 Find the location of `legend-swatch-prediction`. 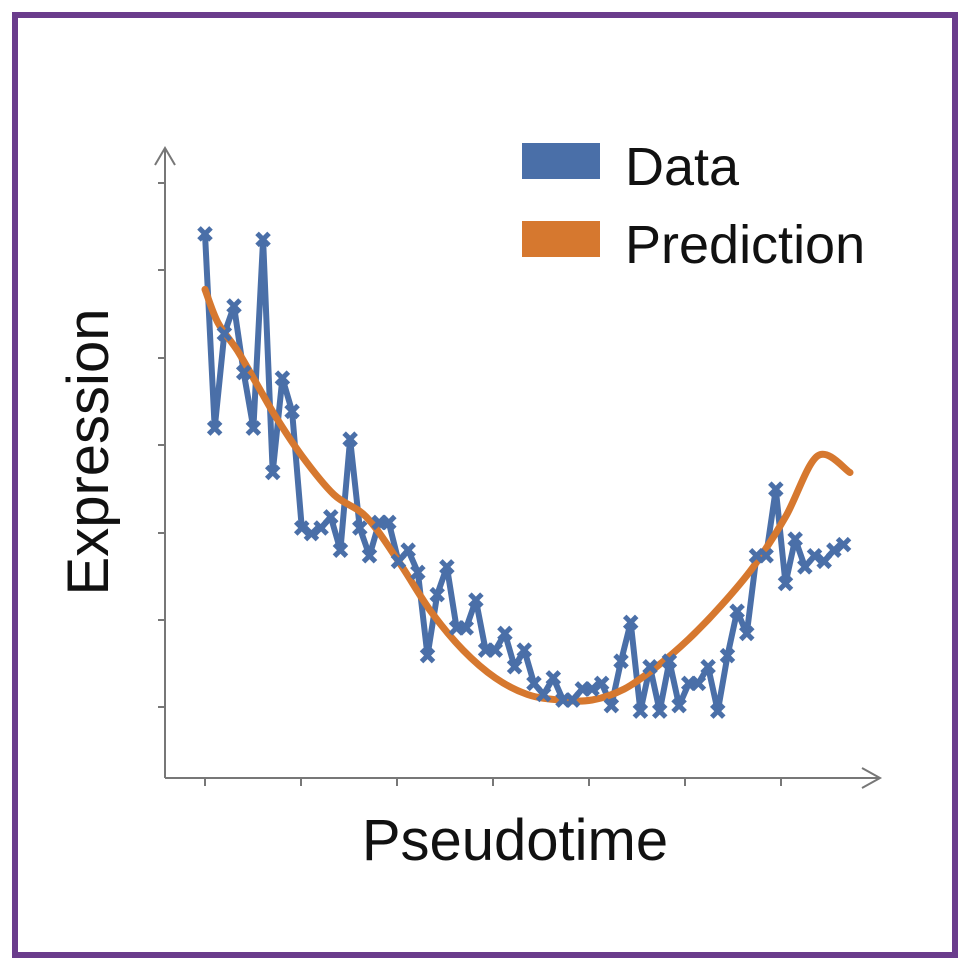

legend-swatch-prediction is located at coordinates (561, 239).